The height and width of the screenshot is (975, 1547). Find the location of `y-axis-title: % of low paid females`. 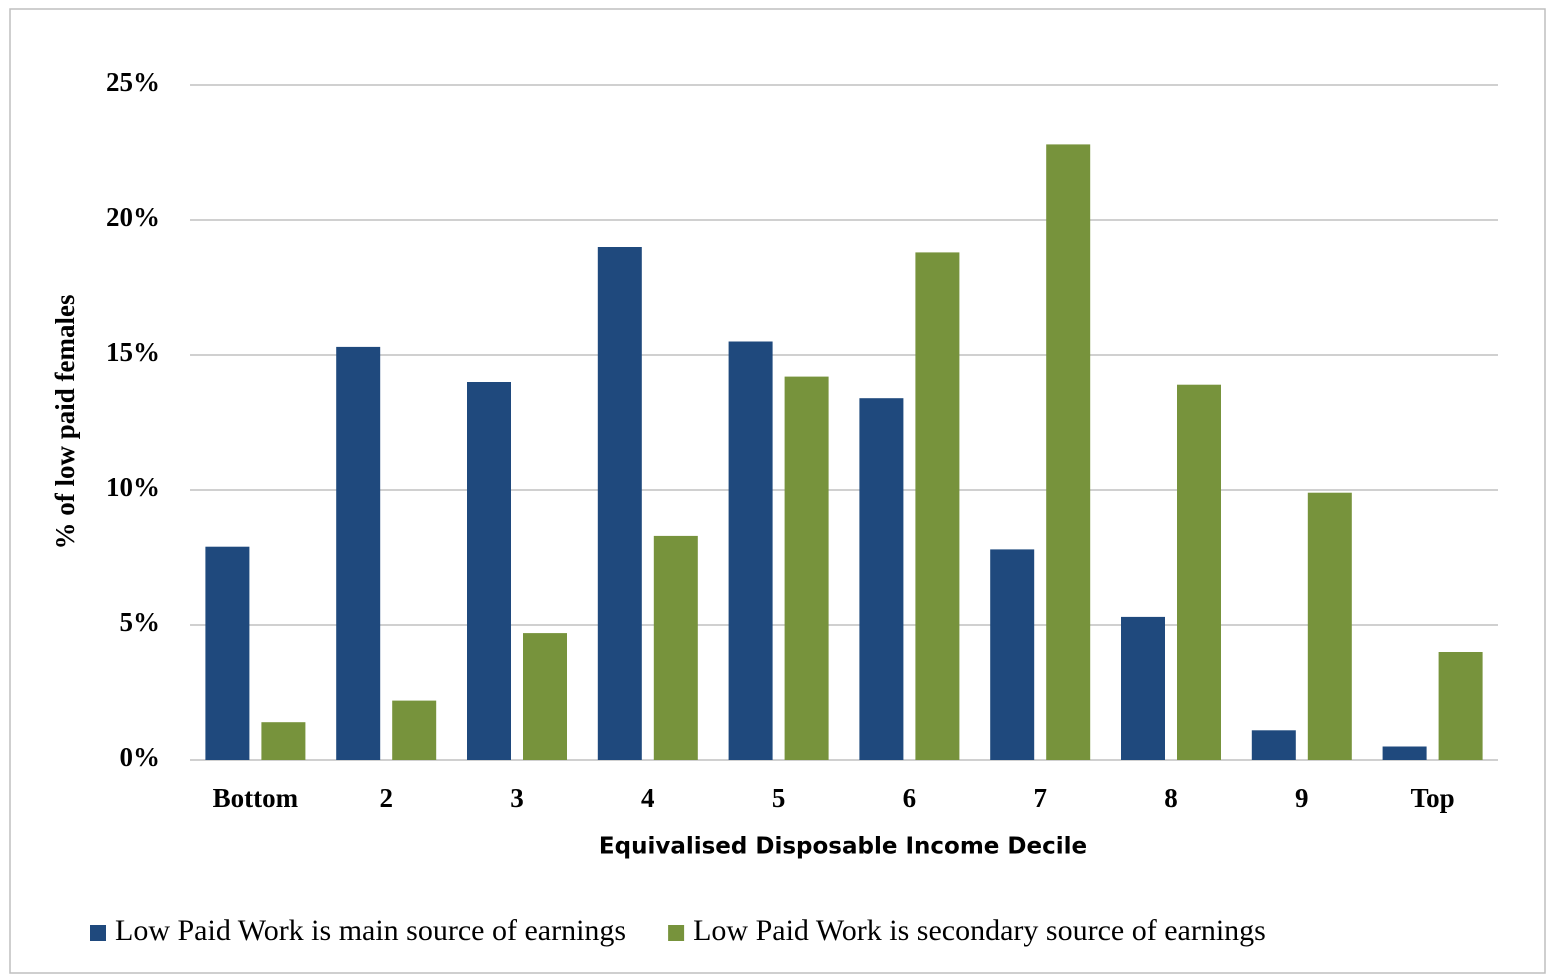

y-axis-title: % of low paid females is located at coordinates (65, 422).